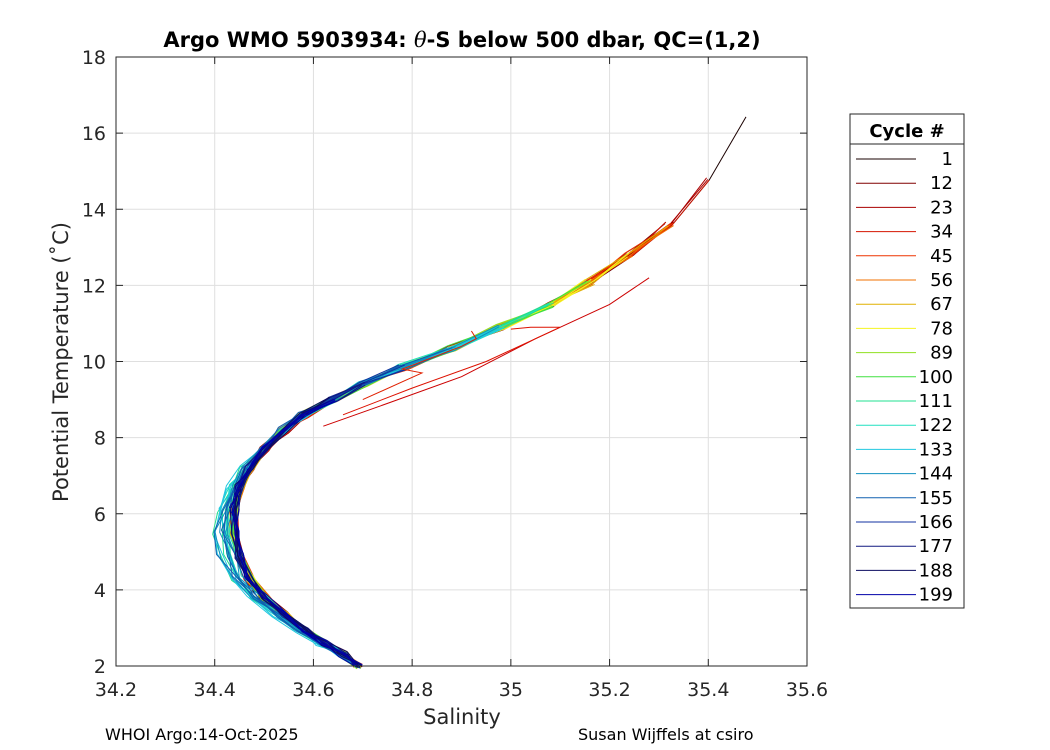  I want to click on chart-title-theta: θ, so click(420, 40).